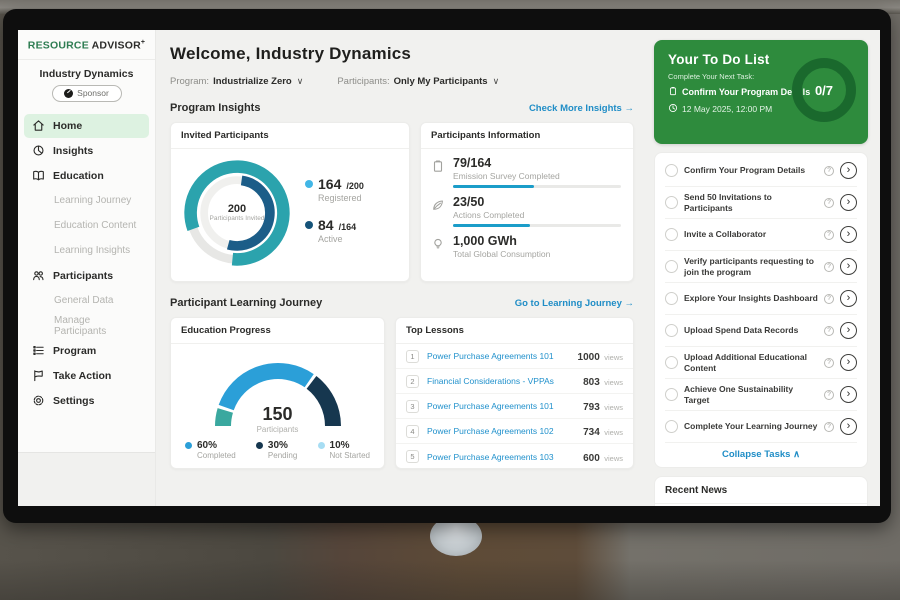 This screenshot has height=600, width=900. I want to click on todo-progress-ring: 0/7, so click(824, 90).